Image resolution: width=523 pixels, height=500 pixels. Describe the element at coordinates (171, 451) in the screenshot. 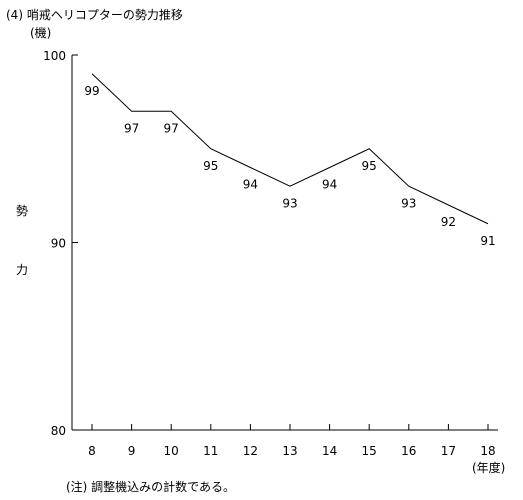

I see `x-tick-label: 10` at that location.